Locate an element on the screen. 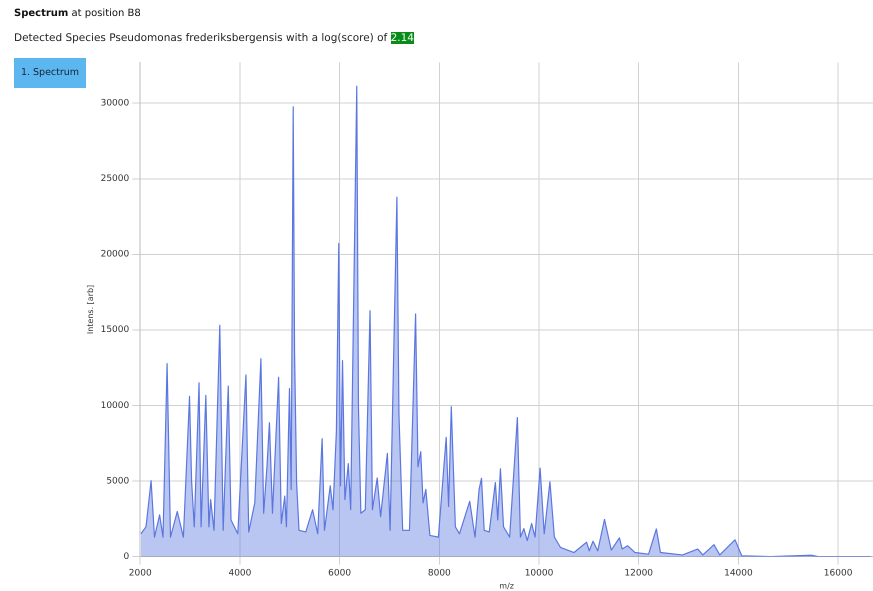 The image size is (873, 591). x-tick-label: 14000 is located at coordinates (738, 573).